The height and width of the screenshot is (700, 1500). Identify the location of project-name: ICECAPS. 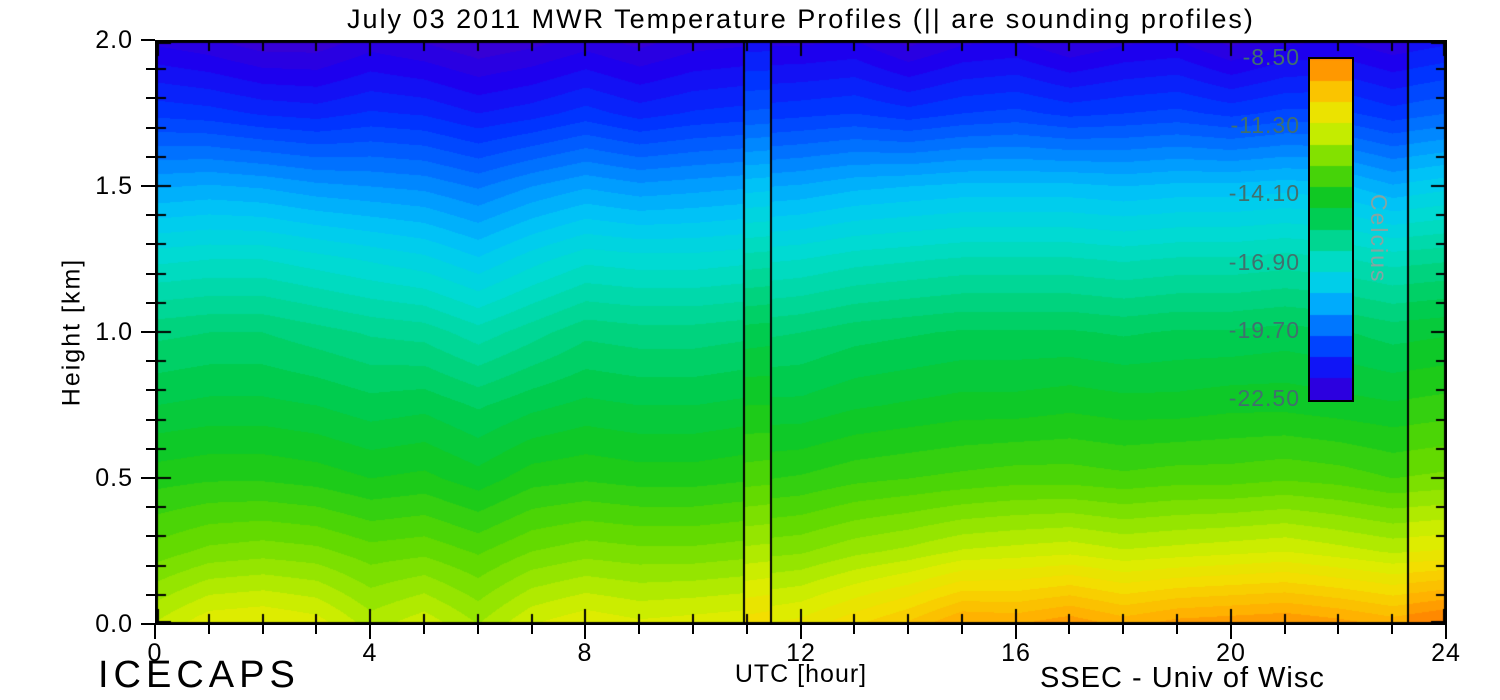
(199, 675).